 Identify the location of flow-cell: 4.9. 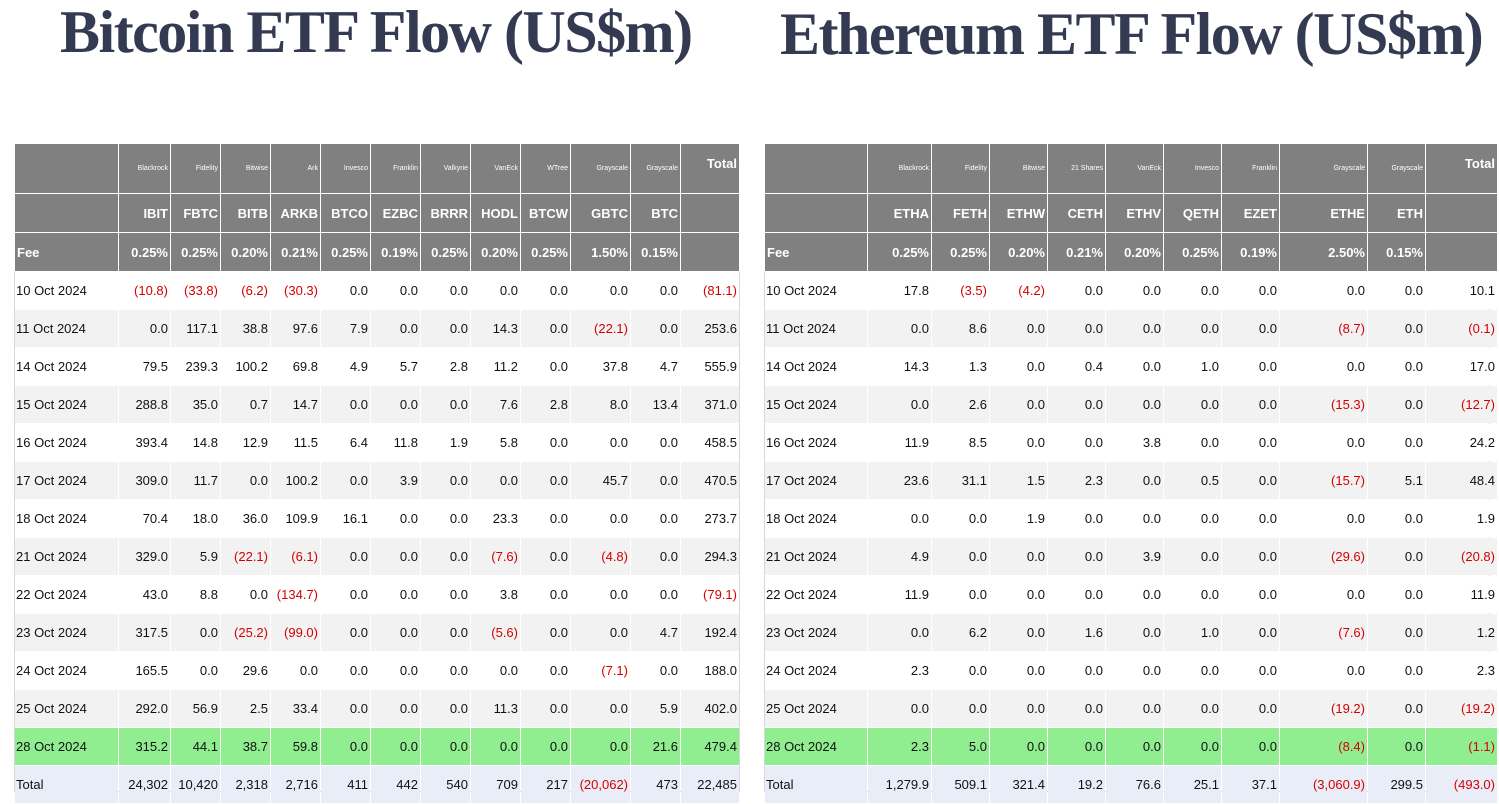
(899, 556).